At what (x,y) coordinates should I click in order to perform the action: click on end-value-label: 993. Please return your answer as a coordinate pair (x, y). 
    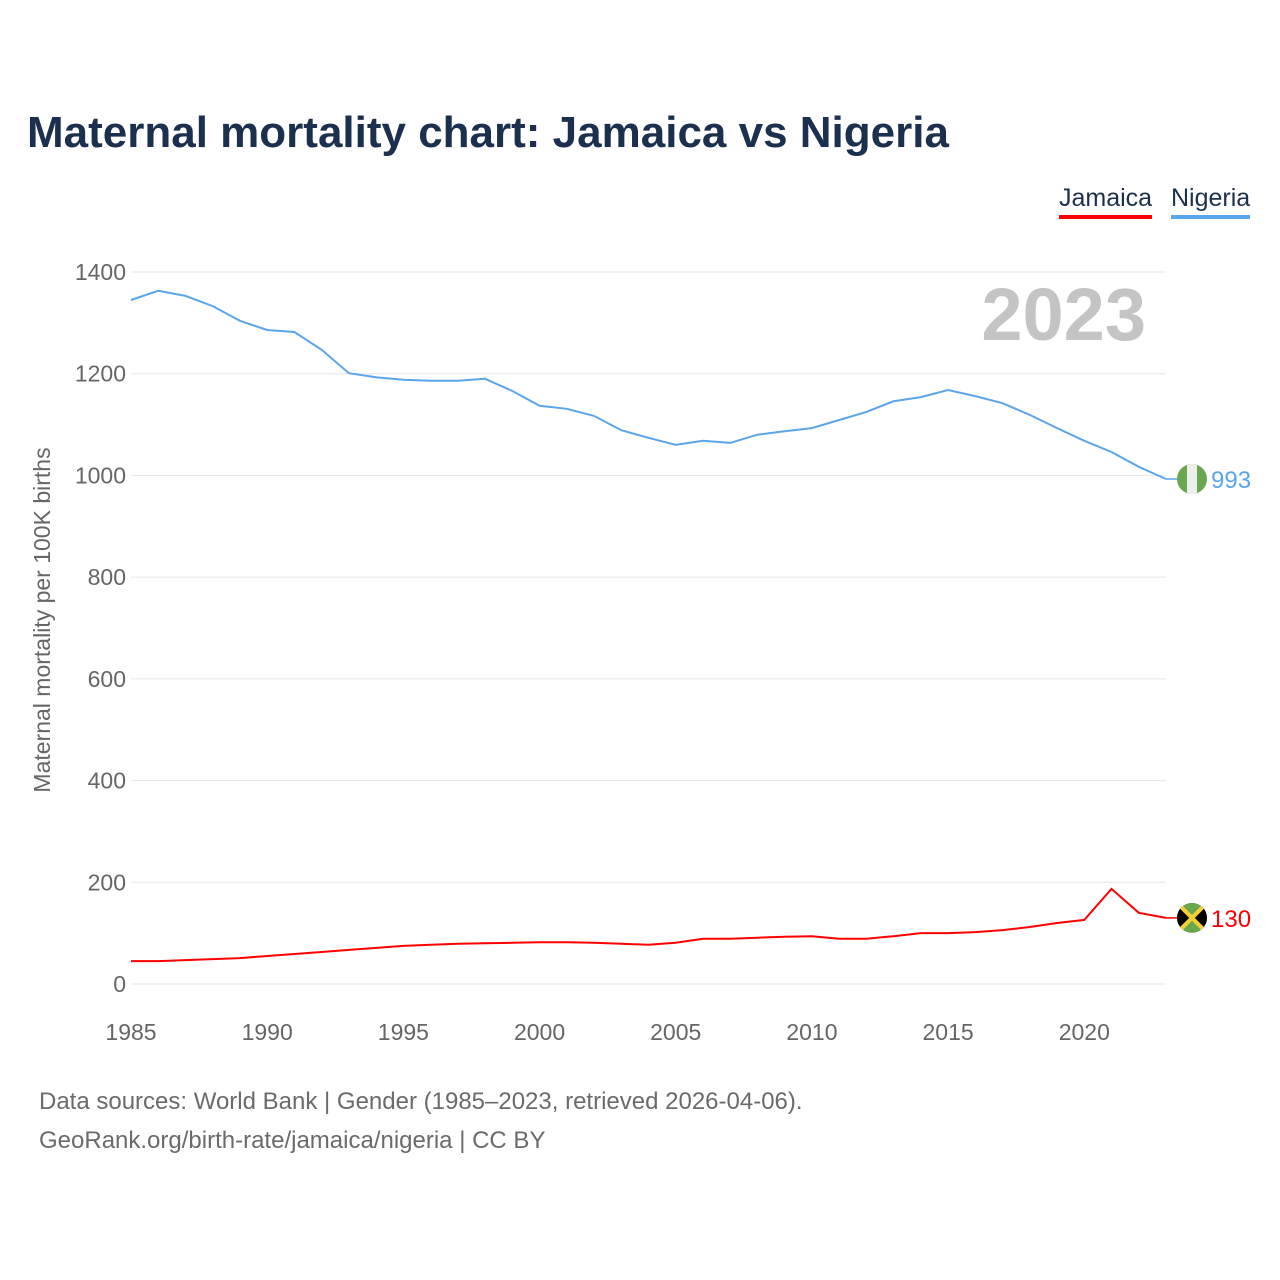
    Looking at the image, I should click on (1231, 480).